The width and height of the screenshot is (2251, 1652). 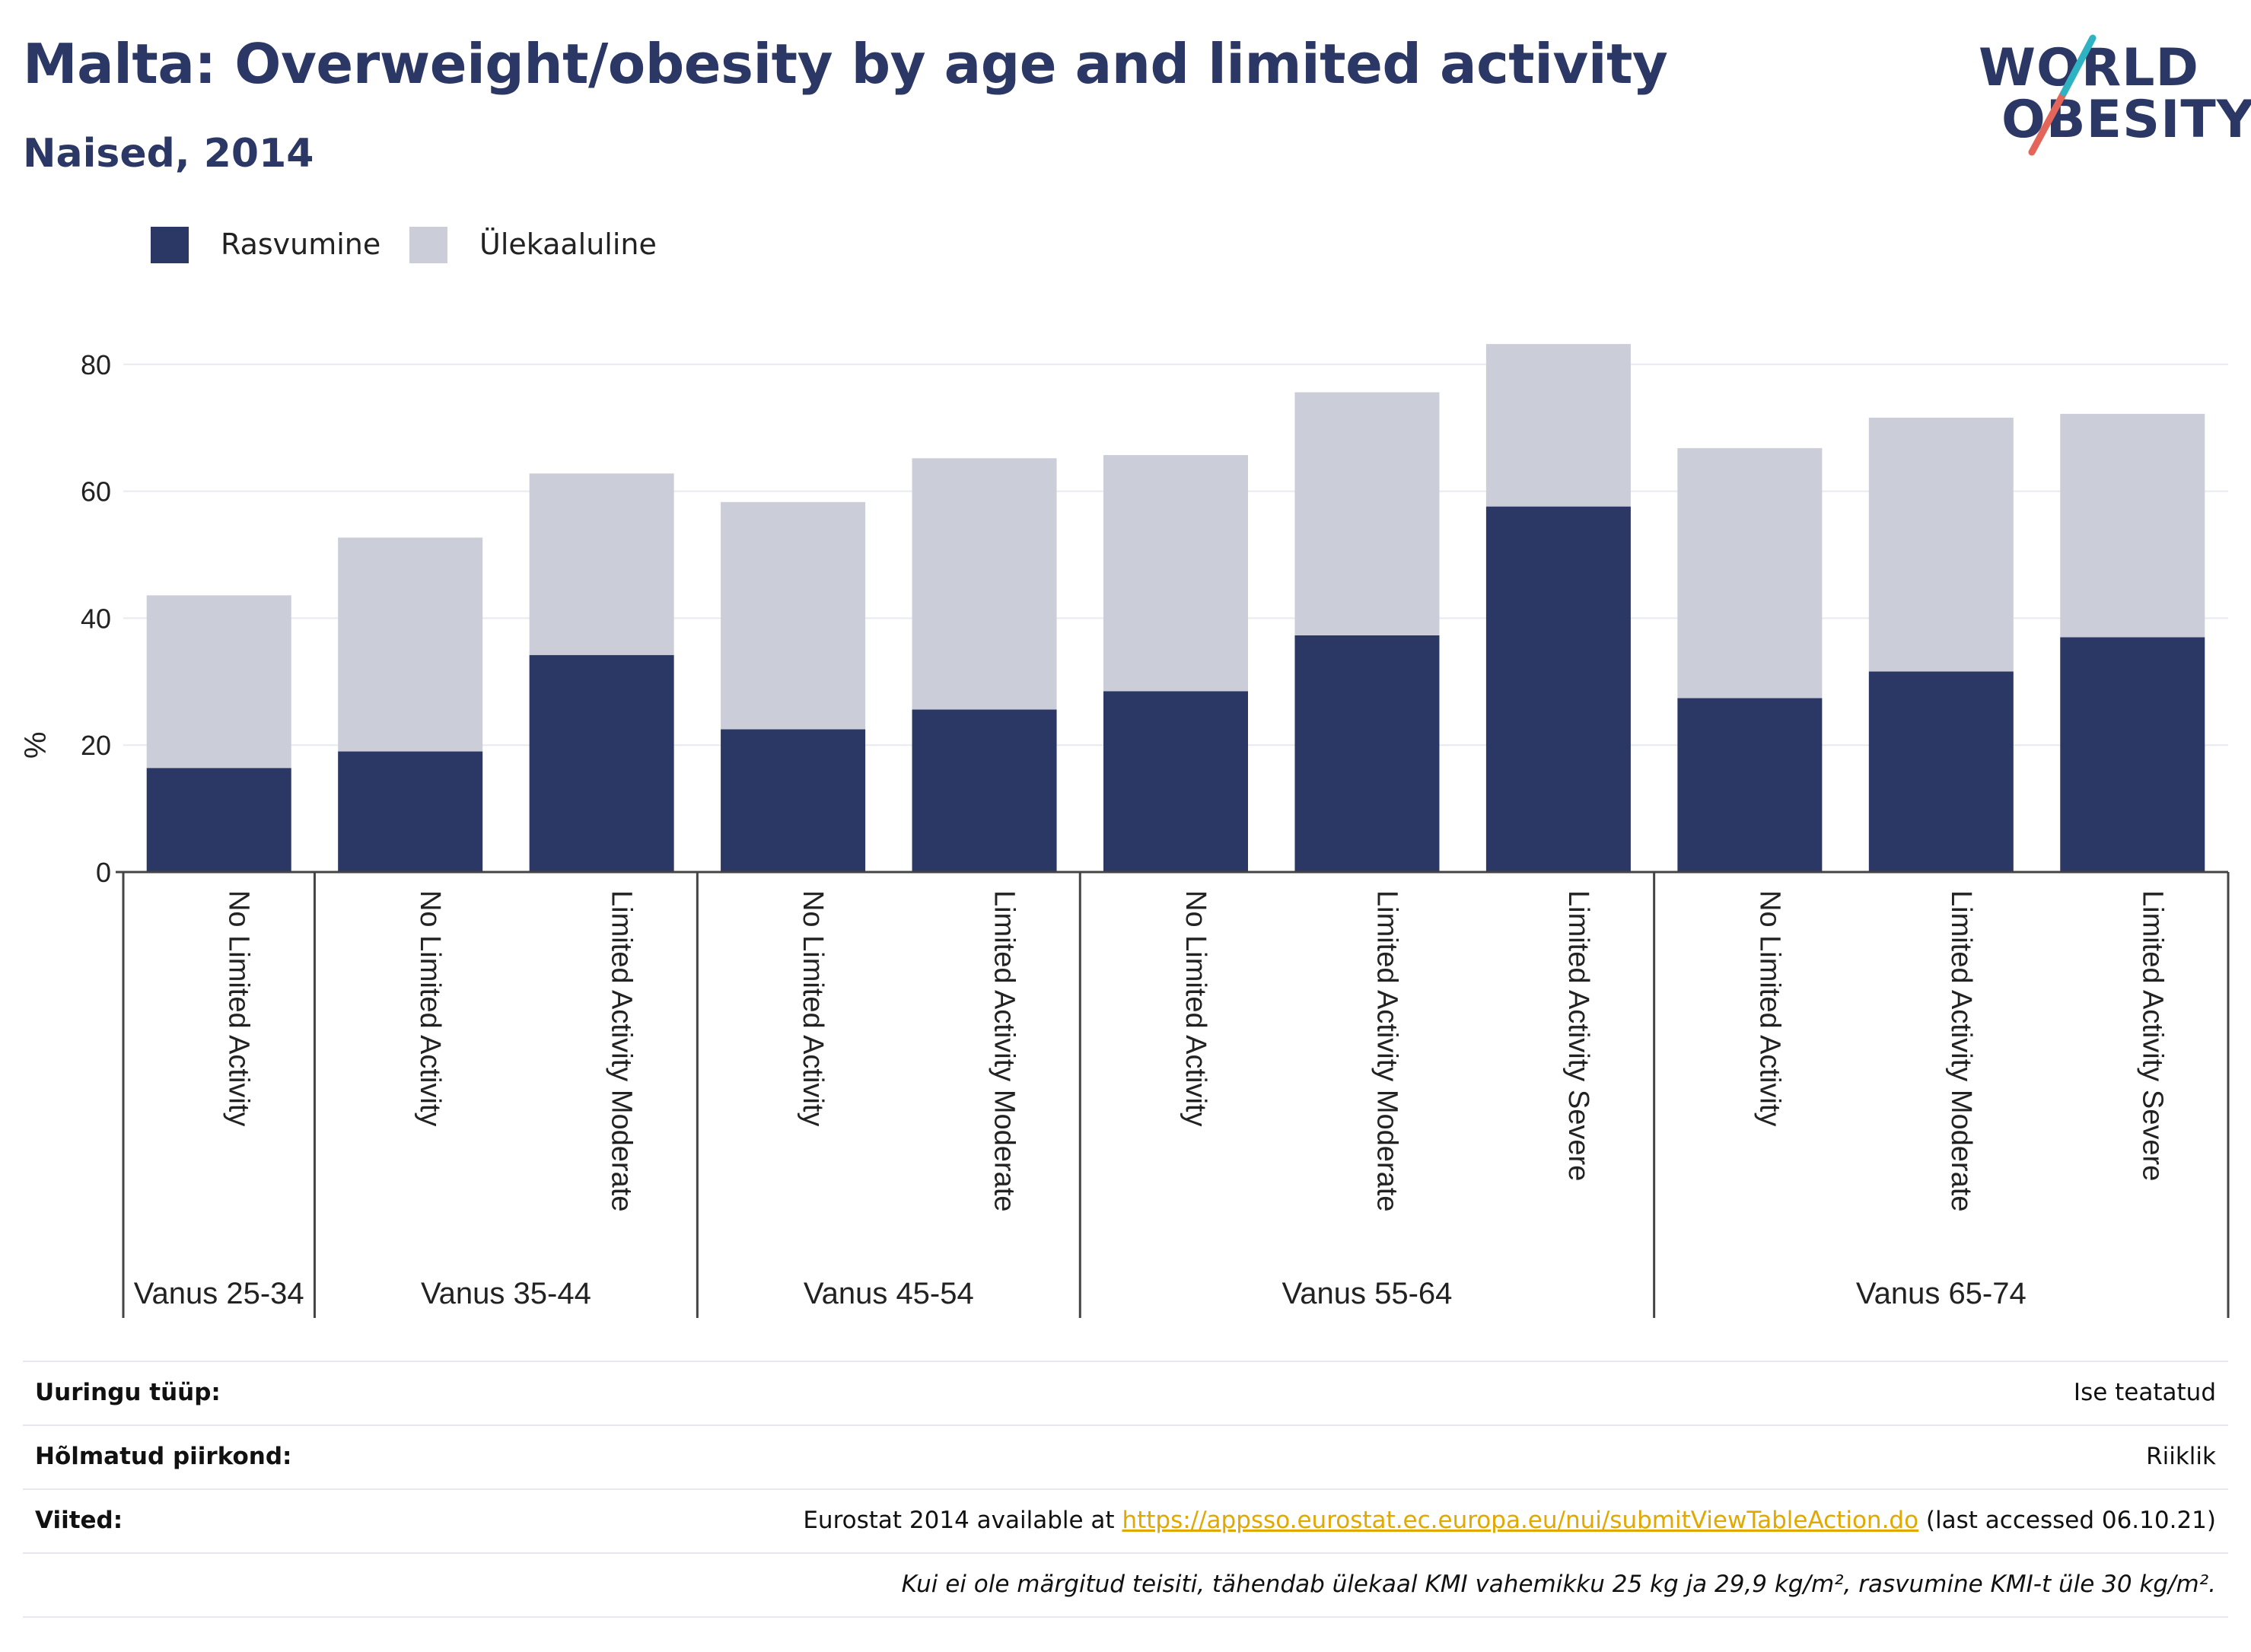 What do you see at coordinates (96, 492) in the screenshot?
I see `y-tick-label: 60` at bounding box center [96, 492].